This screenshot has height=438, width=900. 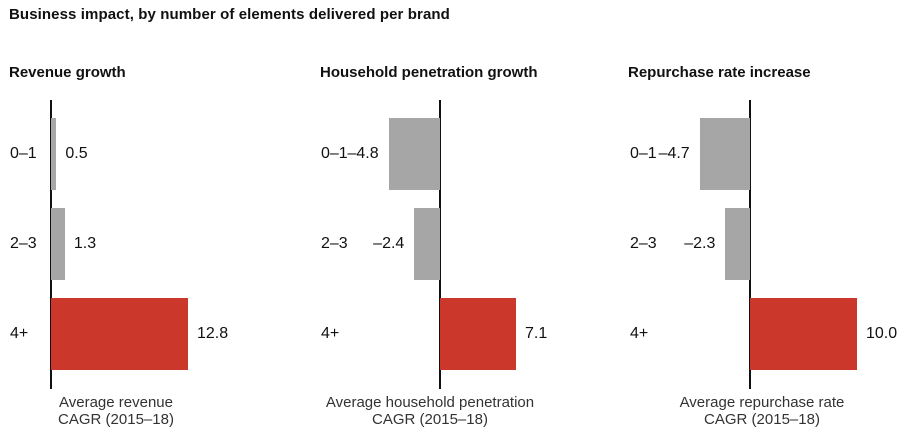 What do you see at coordinates (389, 243) in the screenshot?
I see `value-label: –2.4` at bounding box center [389, 243].